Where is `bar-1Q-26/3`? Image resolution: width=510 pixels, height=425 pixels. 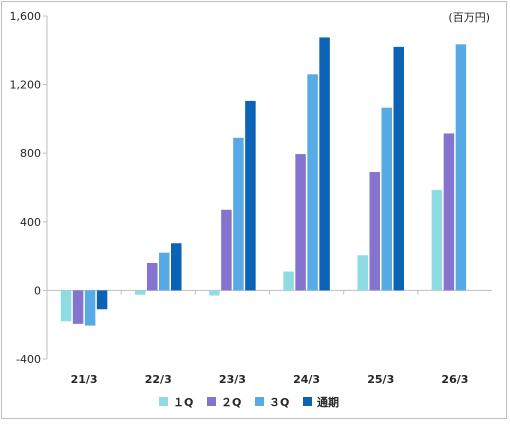 bar-1Q-26/3 is located at coordinates (437, 240).